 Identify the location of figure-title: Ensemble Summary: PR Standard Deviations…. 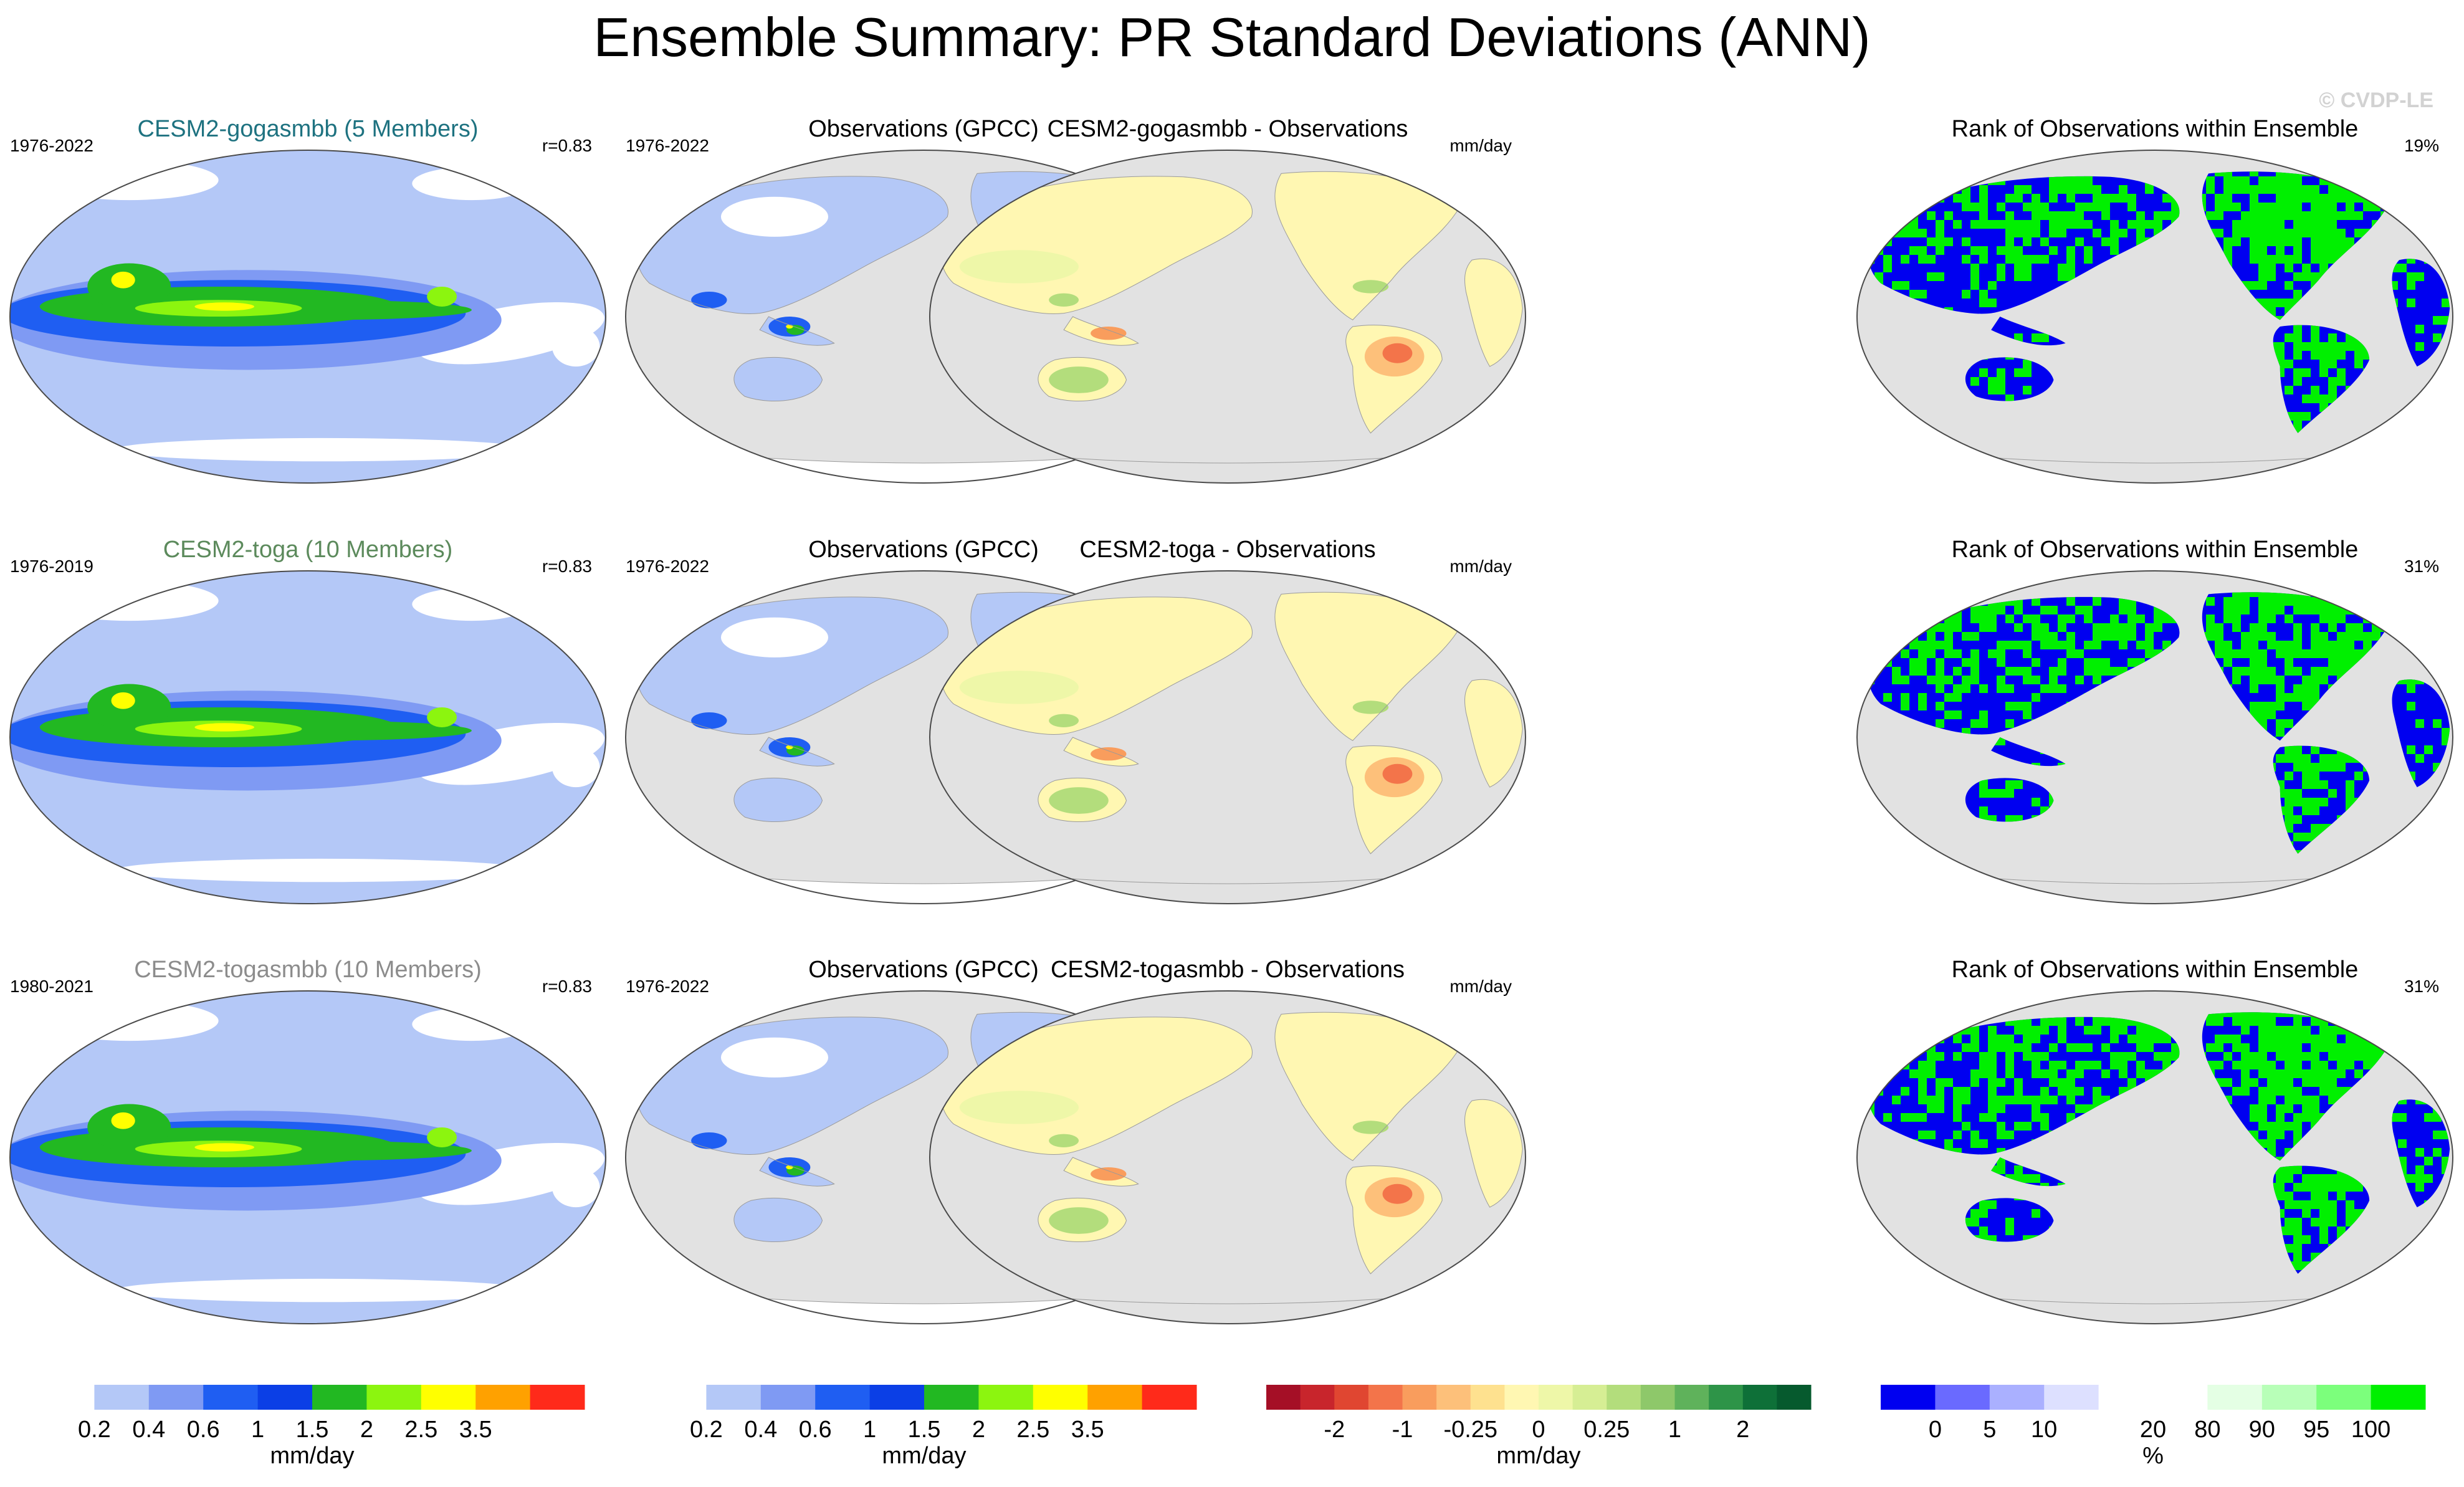
(1231, 37).